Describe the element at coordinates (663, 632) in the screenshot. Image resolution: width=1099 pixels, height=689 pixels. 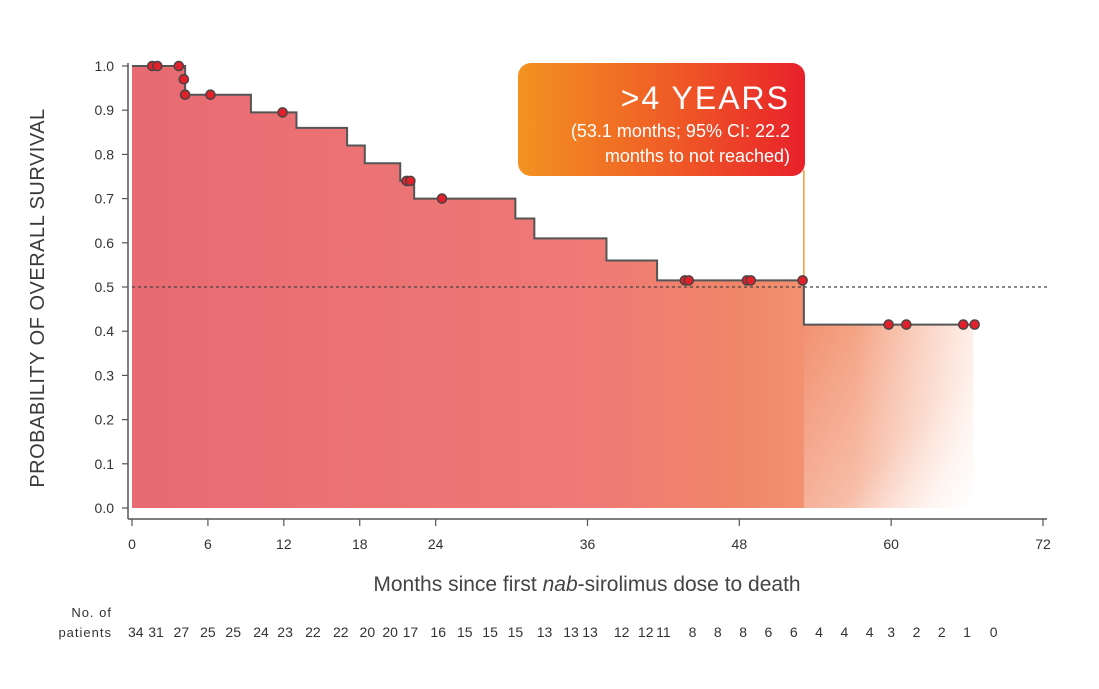
I see `risk-count: 11` at that location.